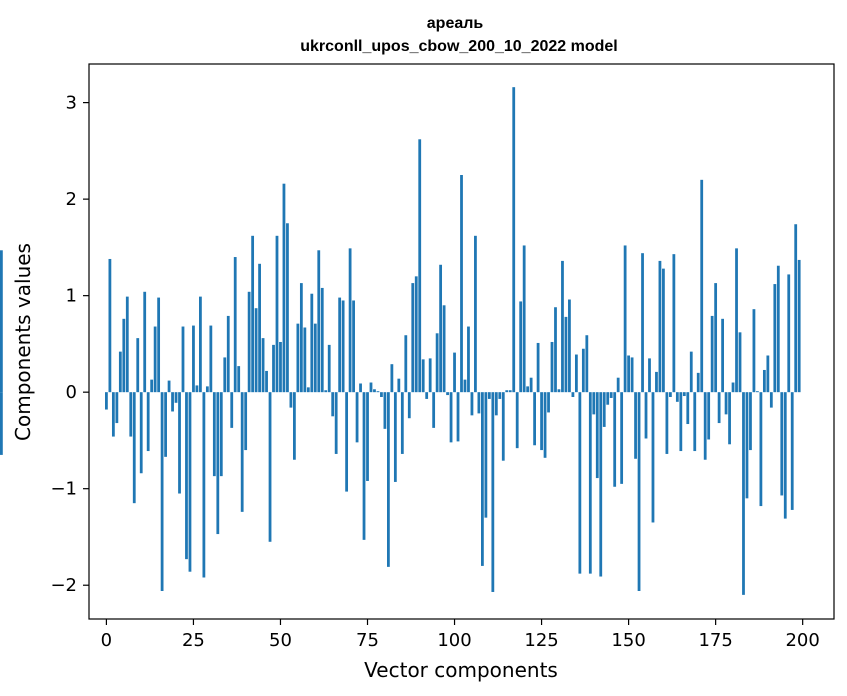 The height and width of the screenshot is (696, 847). Describe the element at coordinates (367, 640) in the screenshot. I see `x-tick-label: 75` at that location.